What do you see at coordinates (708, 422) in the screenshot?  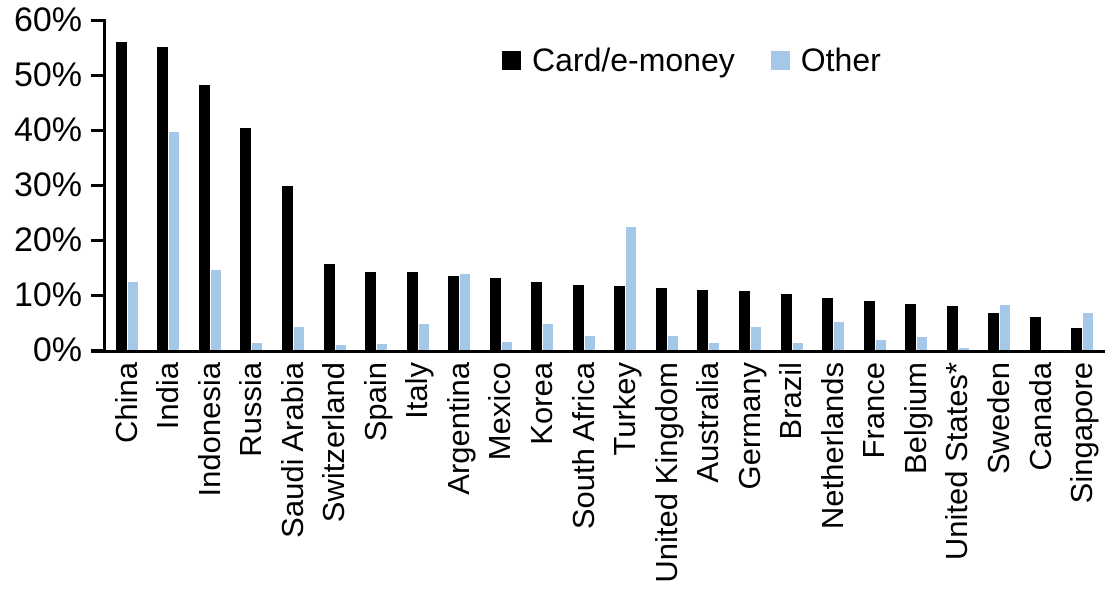 I see `x-axis-label: Australia` at bounding box center [708, 422].